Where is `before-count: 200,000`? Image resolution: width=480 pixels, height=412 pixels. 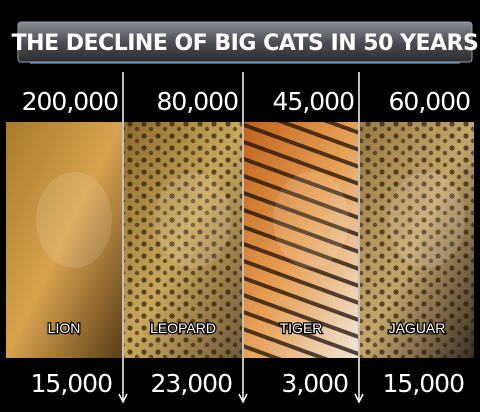
before-count: 200,000 is located at coordinates (70, 101).